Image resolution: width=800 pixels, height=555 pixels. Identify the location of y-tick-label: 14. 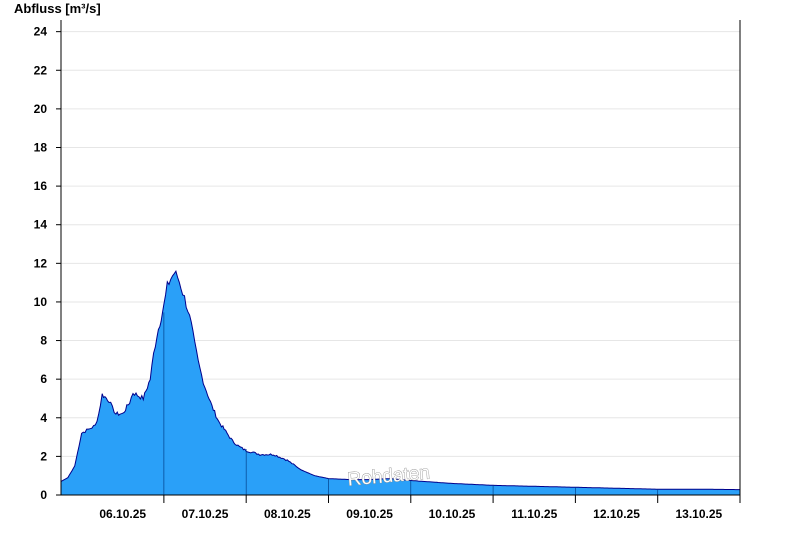
(41, 225).